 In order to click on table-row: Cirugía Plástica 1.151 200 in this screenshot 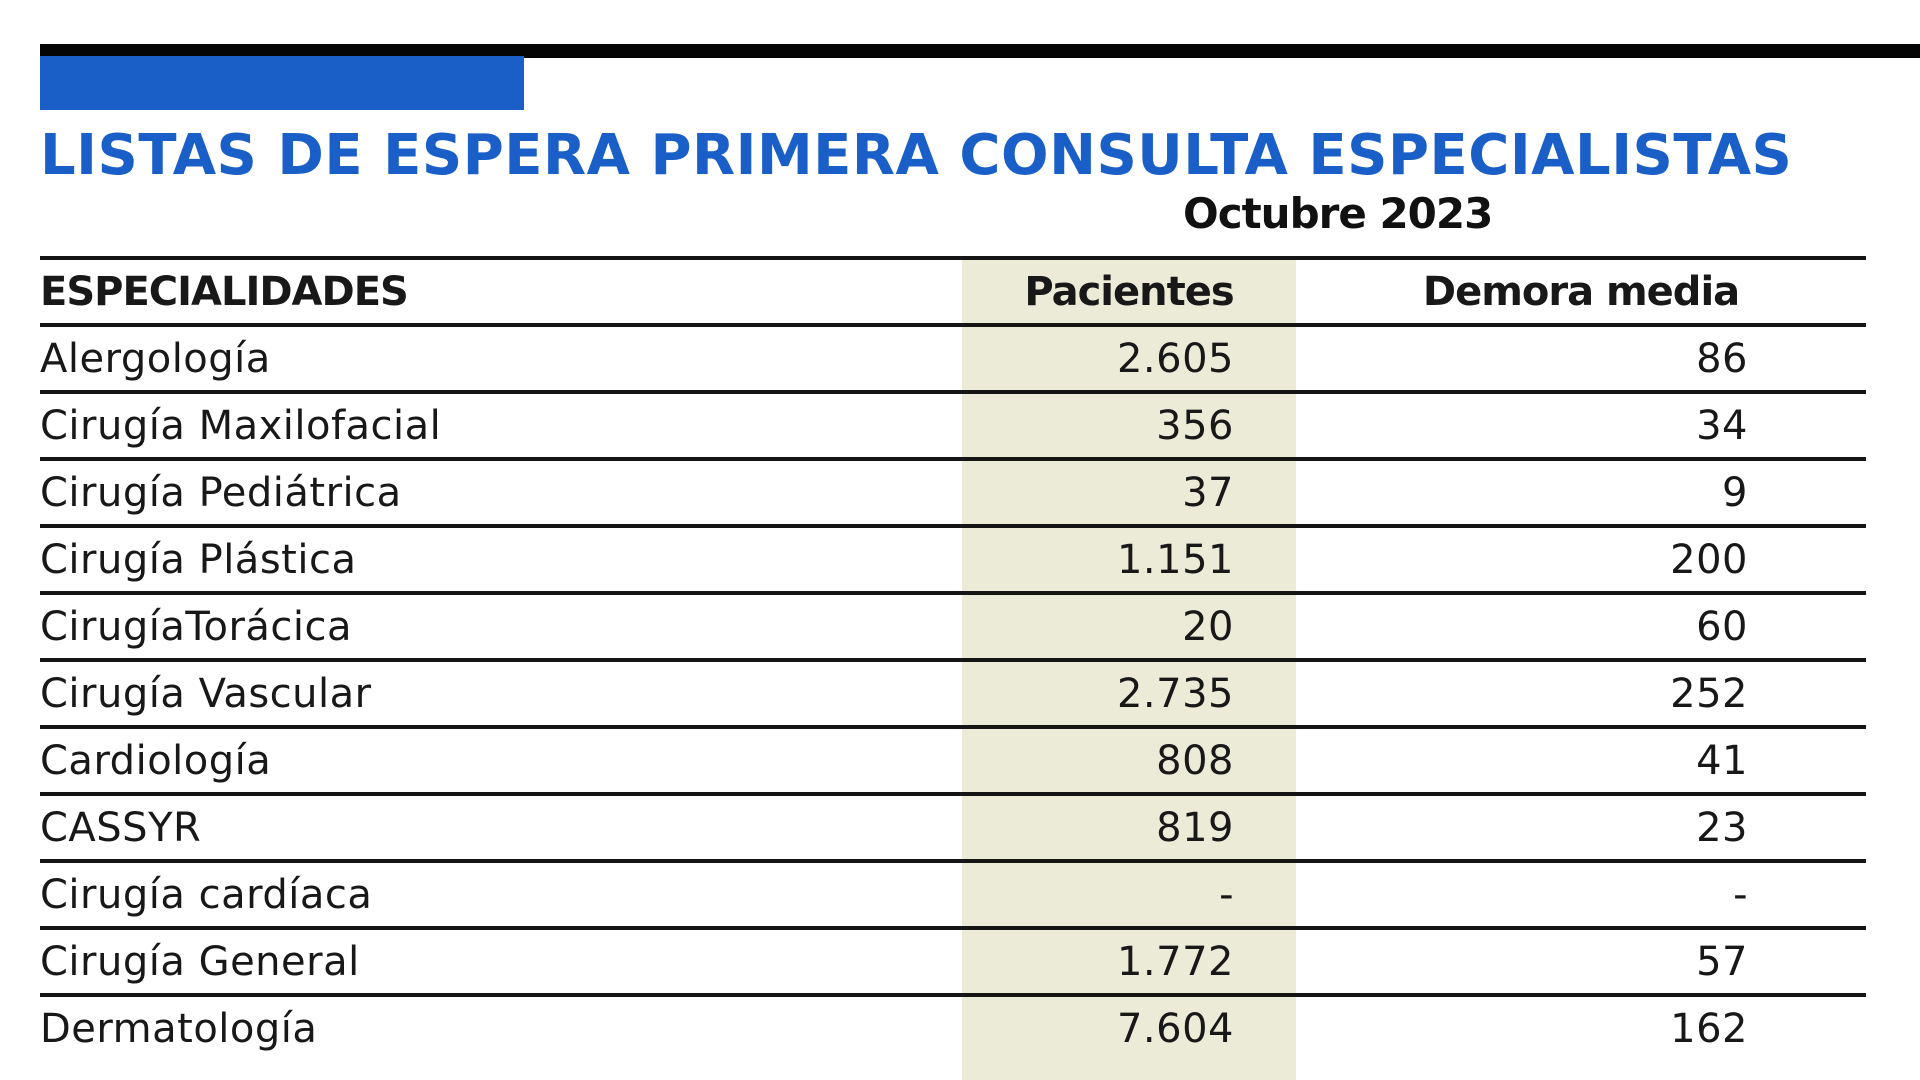, I will do `click(953, 558)`.